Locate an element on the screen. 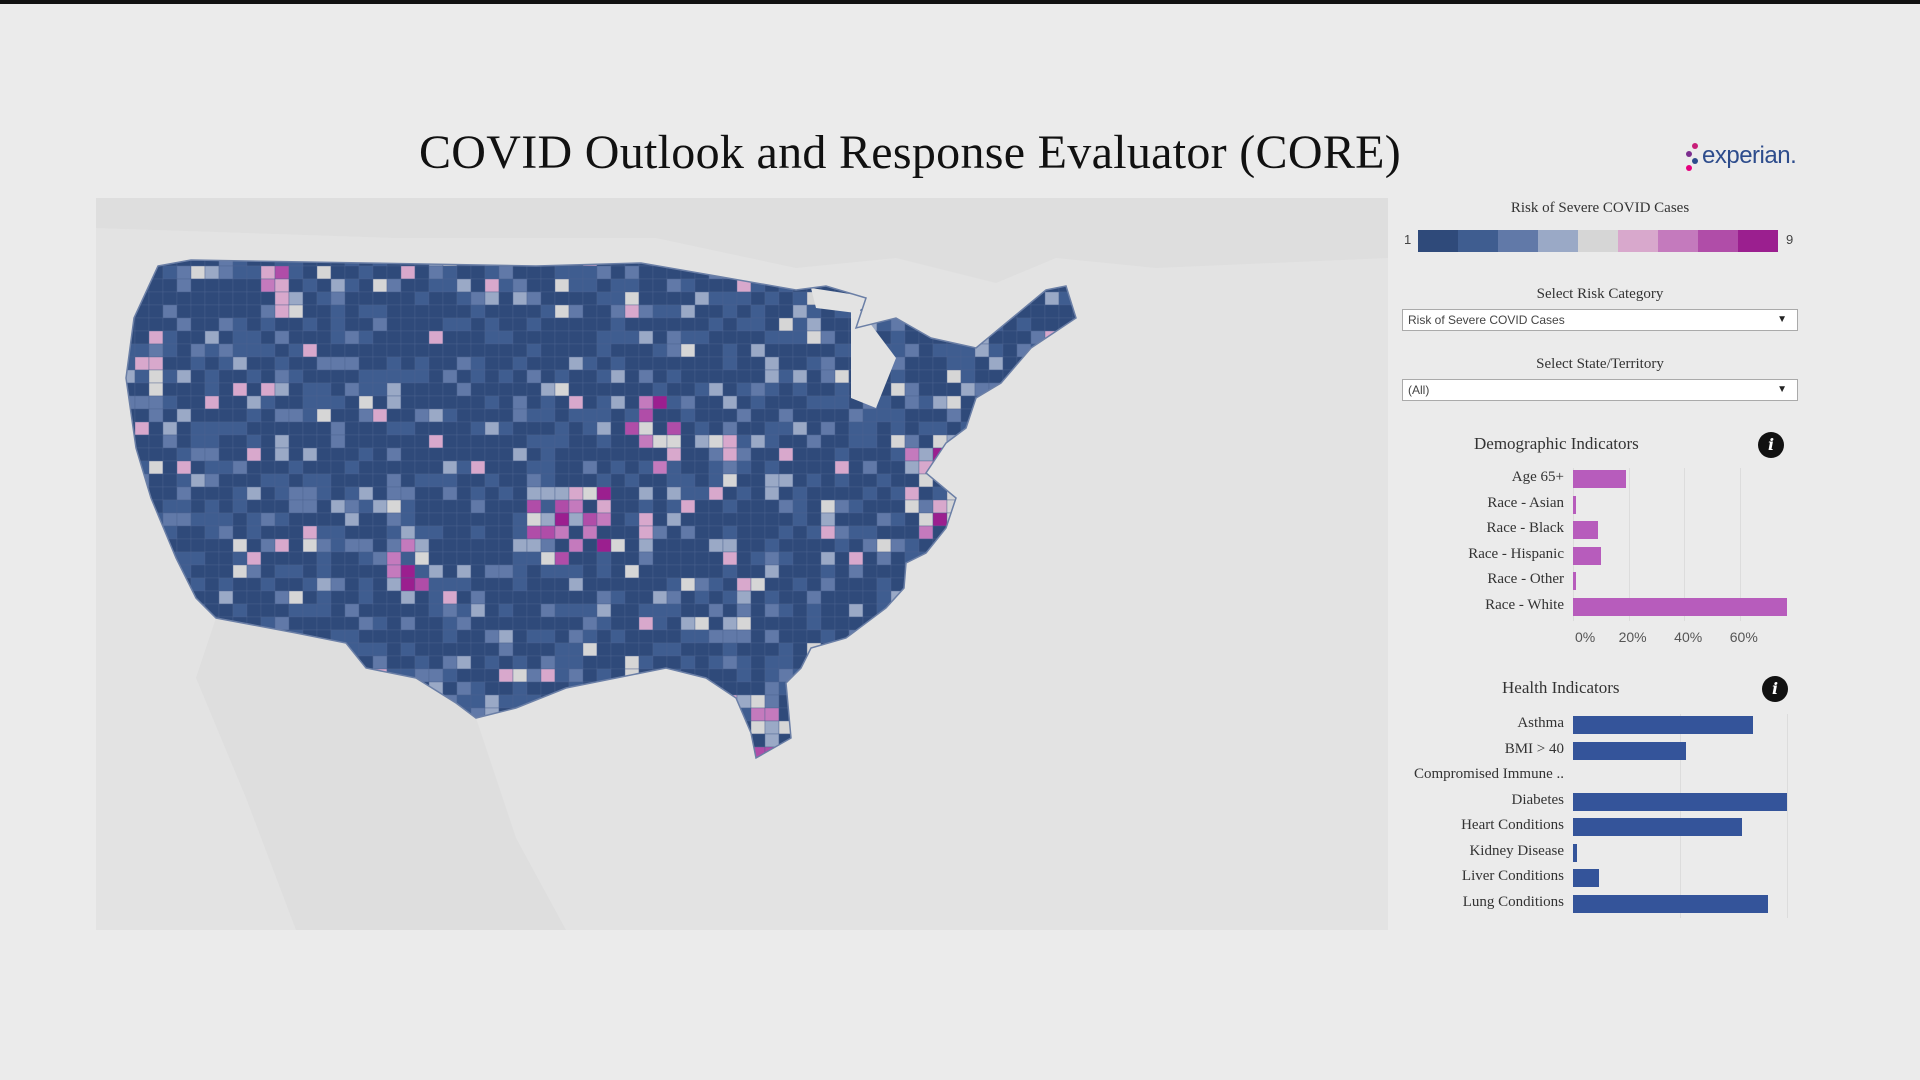 Image resolution: width=1920 pixels, height=1080 pixels. legend-segment is located at coordinates (1478, 241).